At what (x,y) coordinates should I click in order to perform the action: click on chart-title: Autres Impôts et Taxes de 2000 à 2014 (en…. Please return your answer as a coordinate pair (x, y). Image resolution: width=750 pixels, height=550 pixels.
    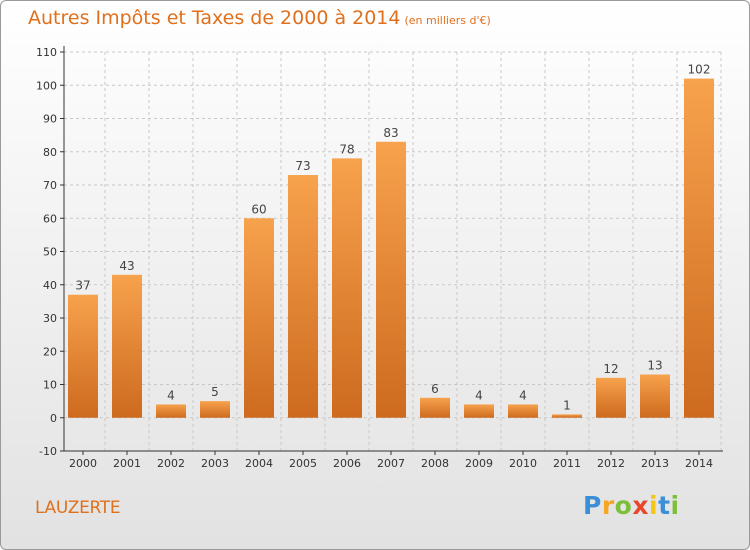
    Looking at the image, I should click on (259, 18).